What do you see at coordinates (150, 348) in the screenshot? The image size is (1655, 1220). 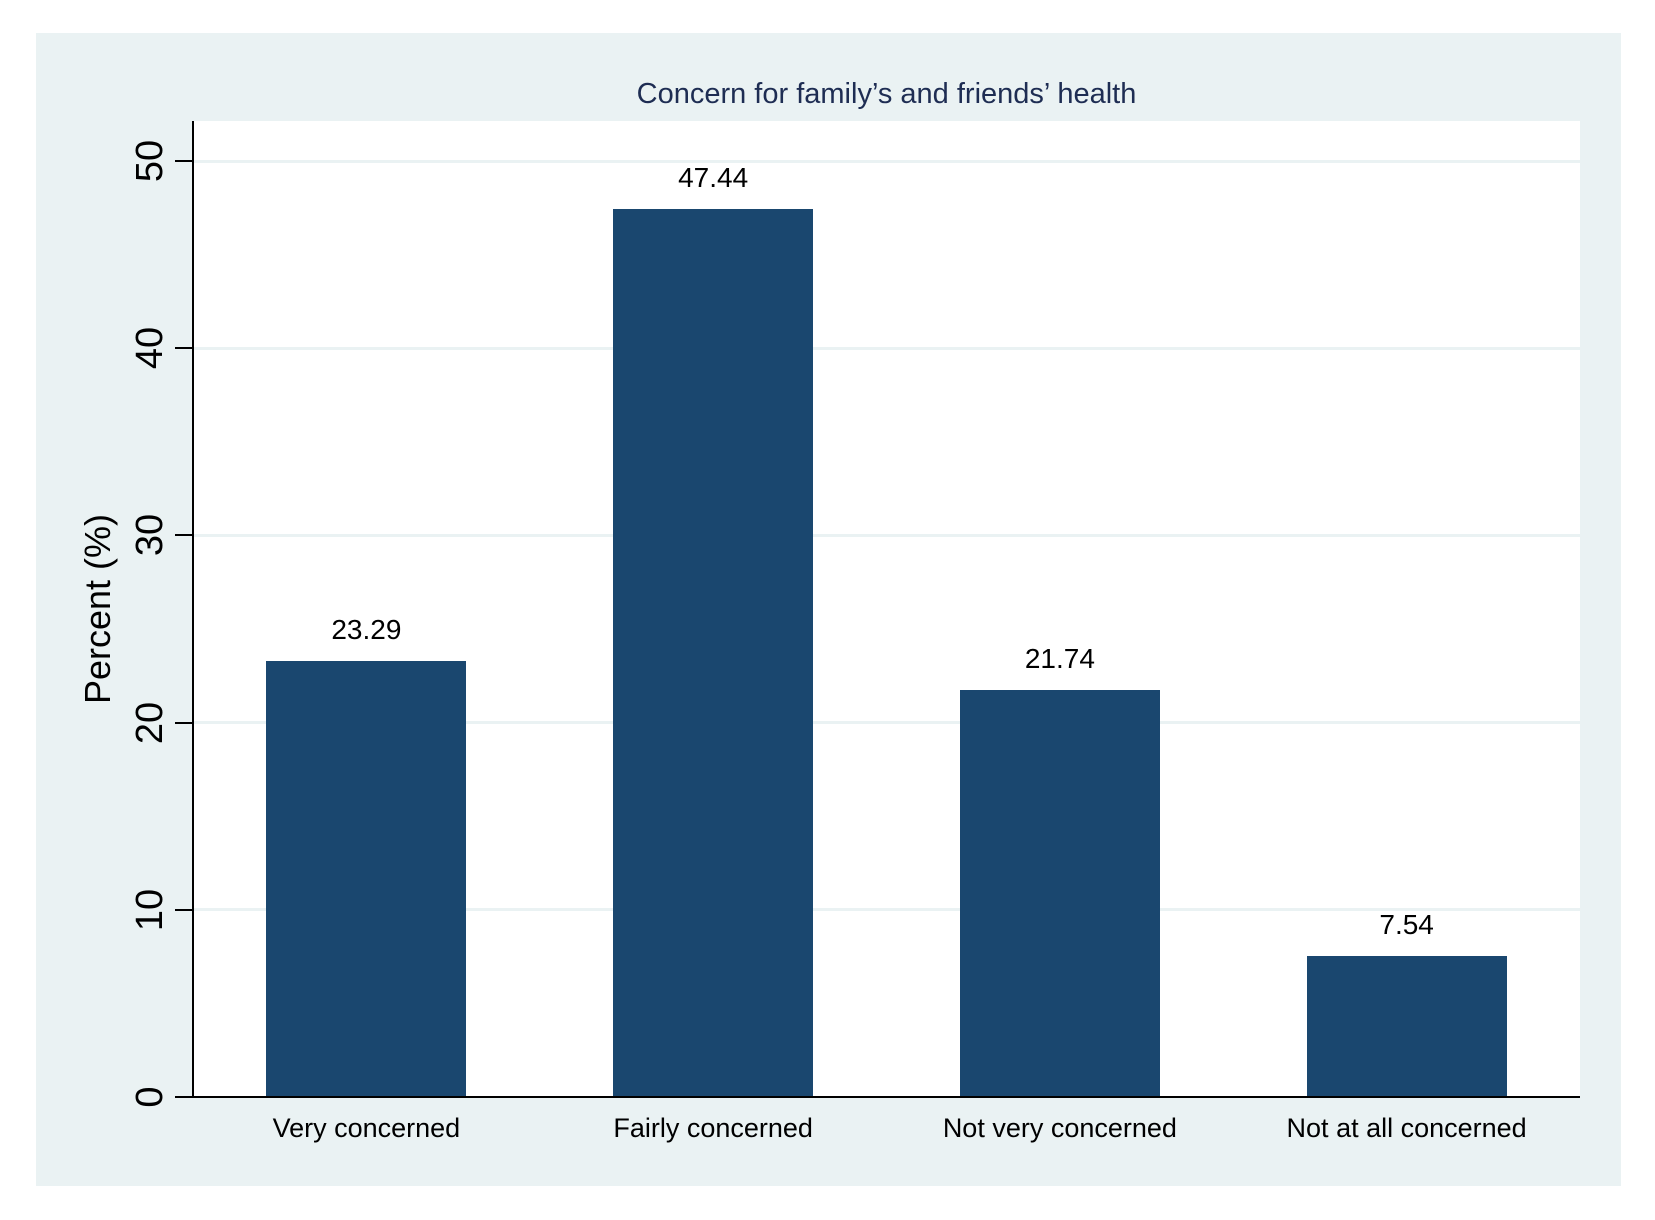 I see `y-tick-label: 40` at bounding box center [150, 348].